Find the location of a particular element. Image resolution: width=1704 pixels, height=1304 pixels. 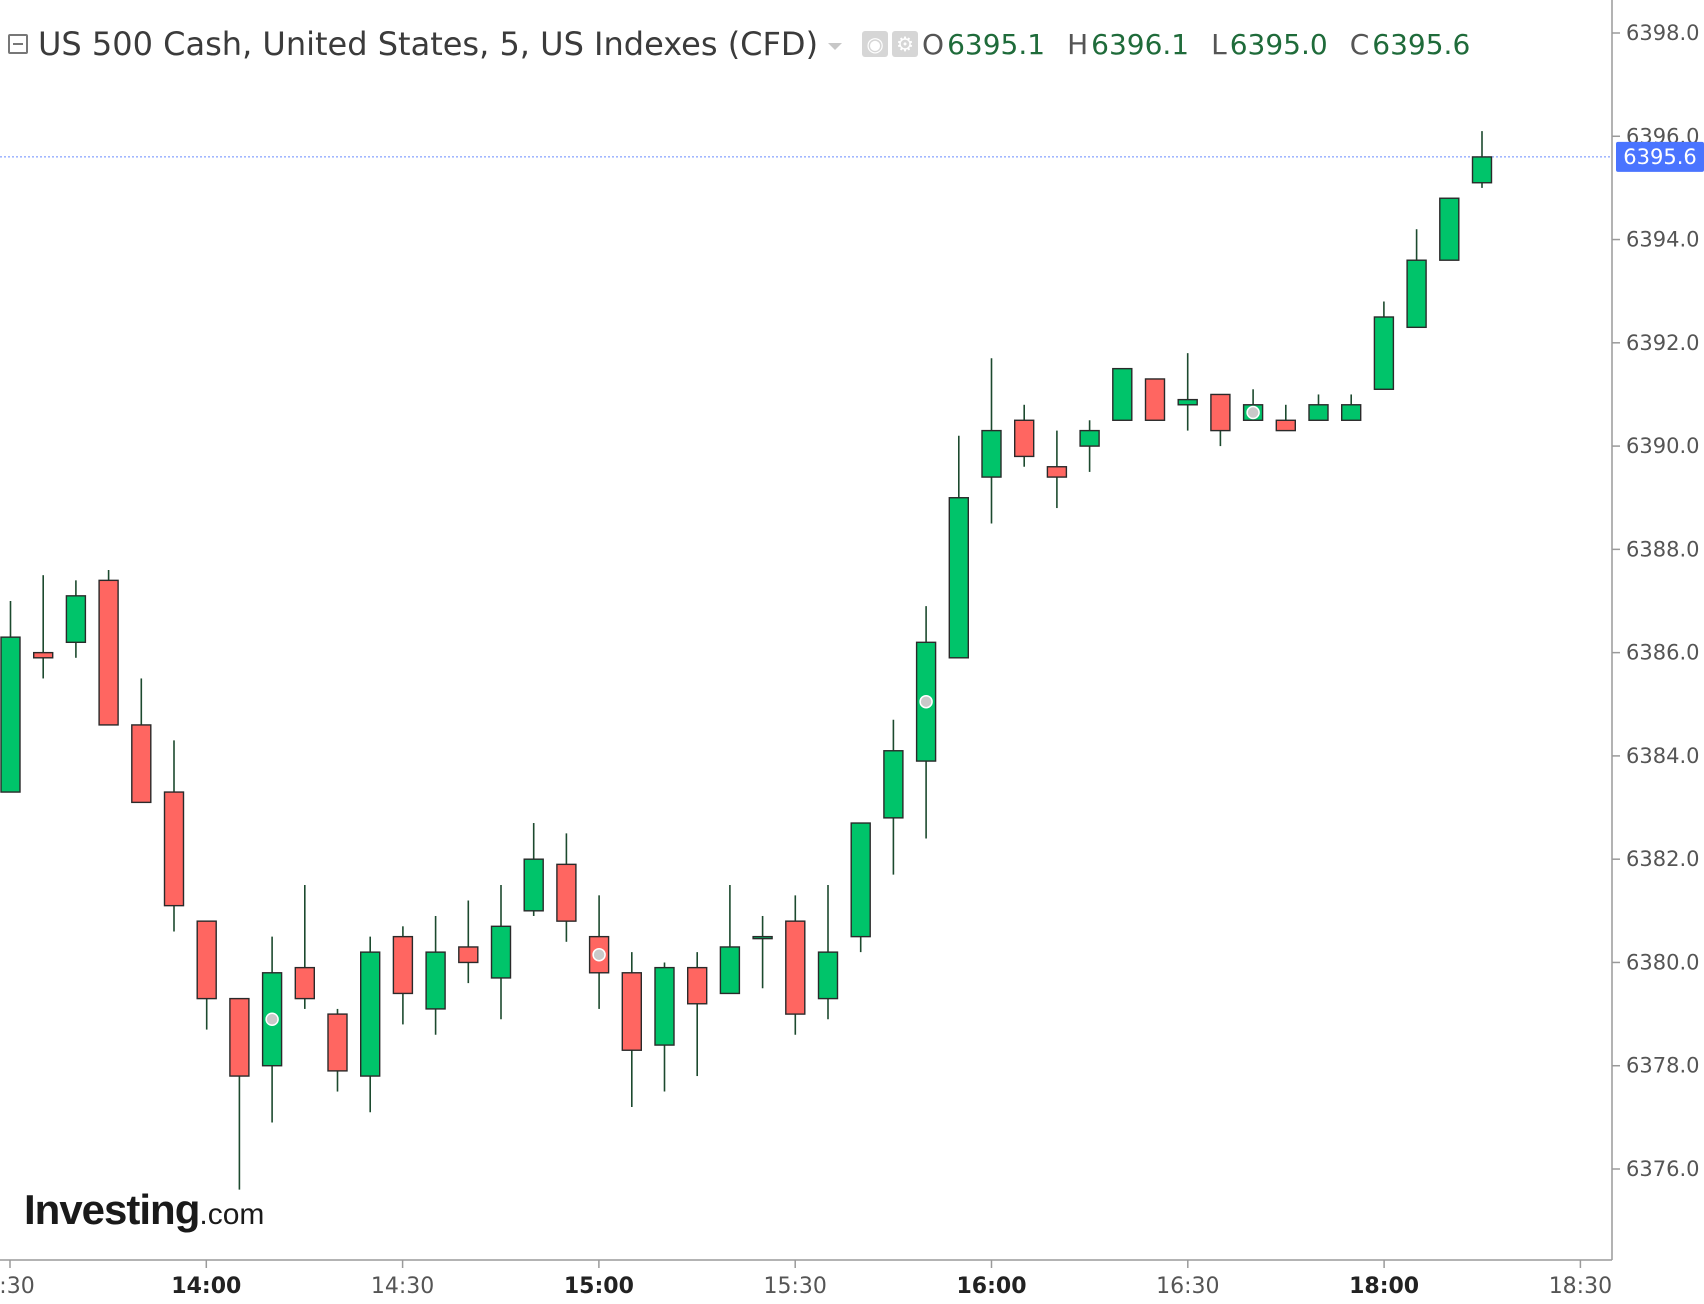

y-tick-label: 6388.0 is located at coordinates (1662, 549).